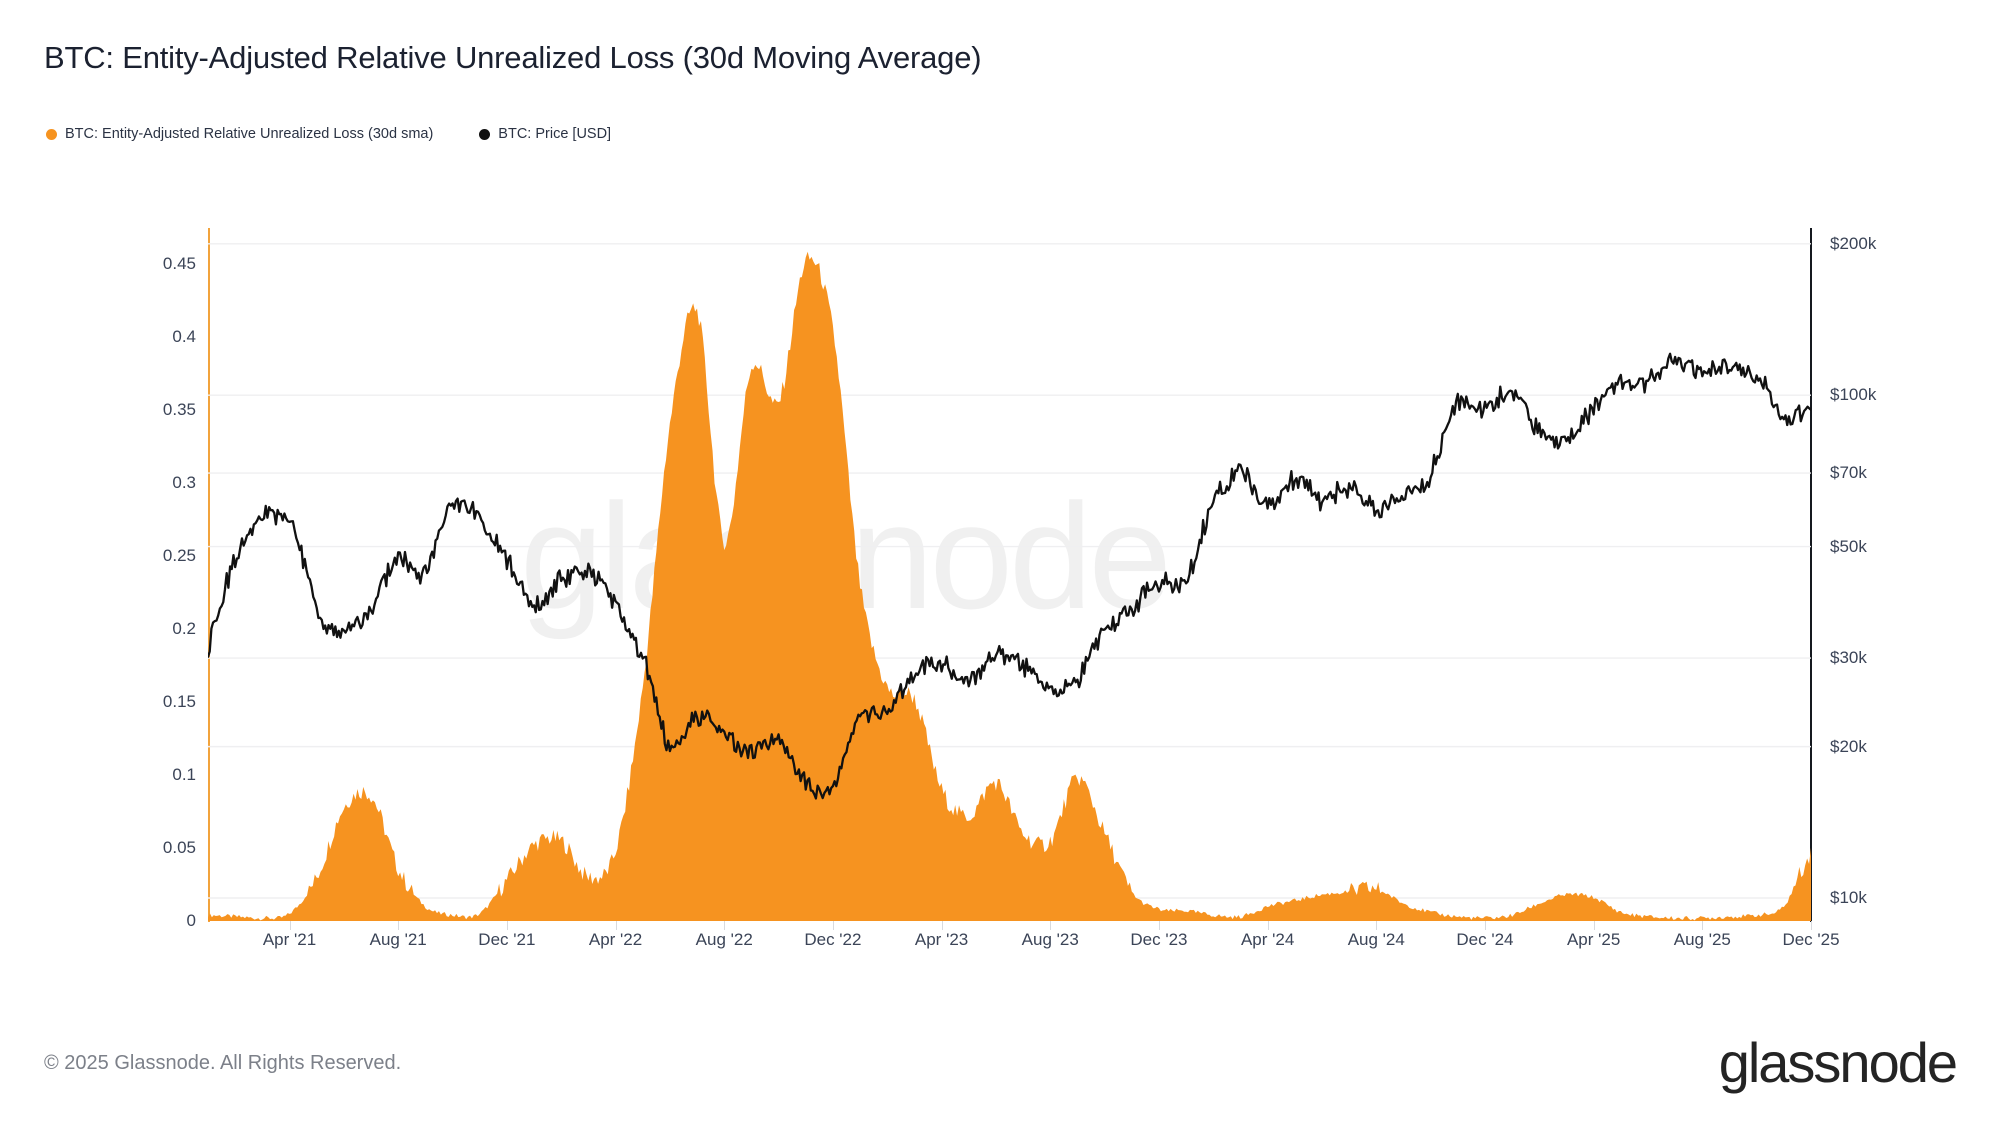 The width and height of the screenshot is (2000, 1125). I want to click on y-axis-right-line, so click(1811, 575).